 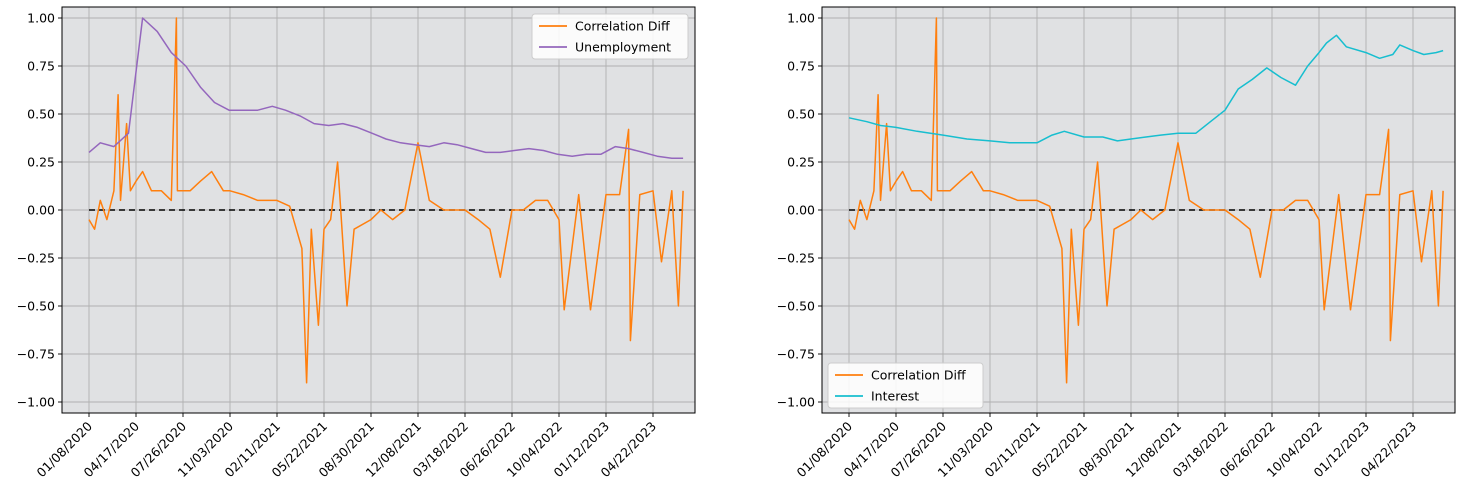 I want to click on legend: Correlation Diff Interest, so click(x=905, y=385).